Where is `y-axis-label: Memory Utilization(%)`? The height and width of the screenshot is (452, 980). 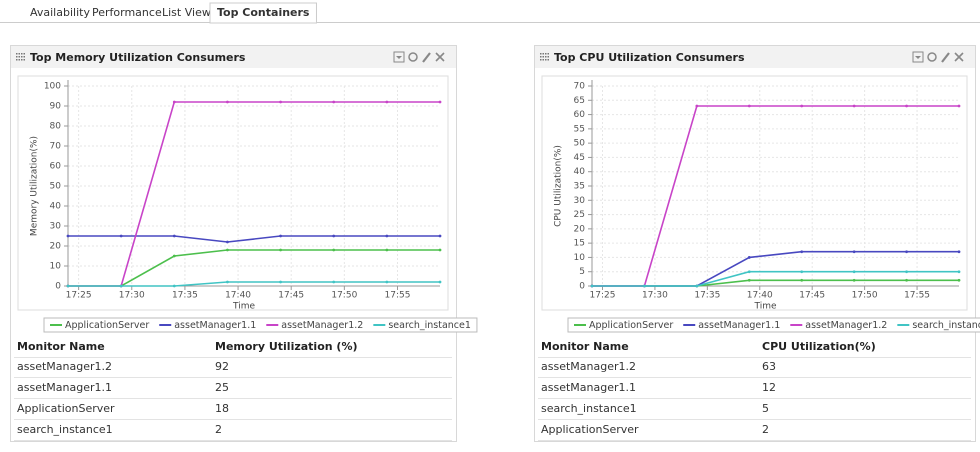 y-axis-label: Memory Utilization(%) is located at coordinates (35, 186).